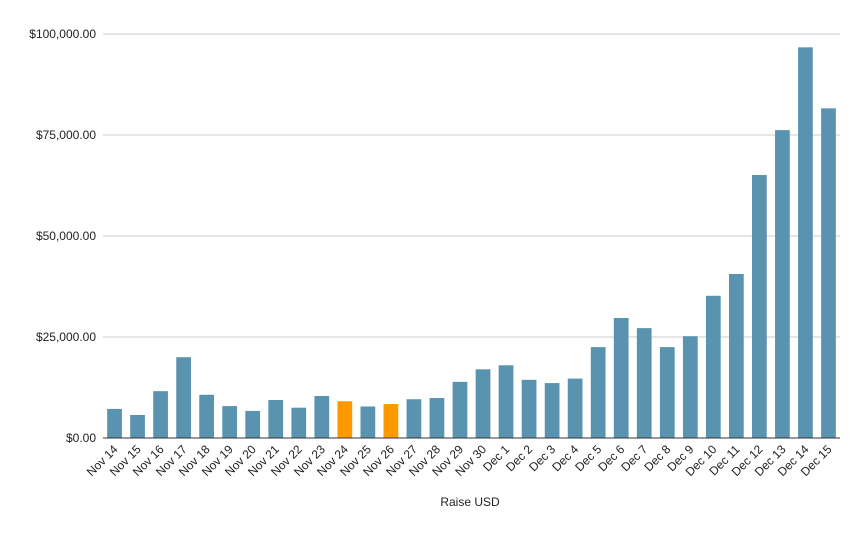 The width and height of the screenshot is (867, 541). What do you see at coordinates (81, 438) in the screenshot?
I see `y-tick-label: $0.00` at bounding box center [81, 438].